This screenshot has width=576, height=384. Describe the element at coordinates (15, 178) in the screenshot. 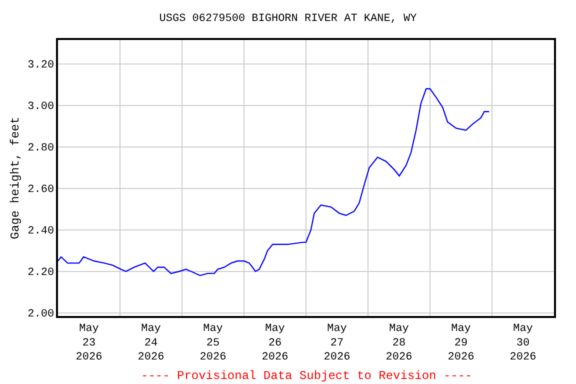

I see `y-axis-title: Gage height, feet` at that location.